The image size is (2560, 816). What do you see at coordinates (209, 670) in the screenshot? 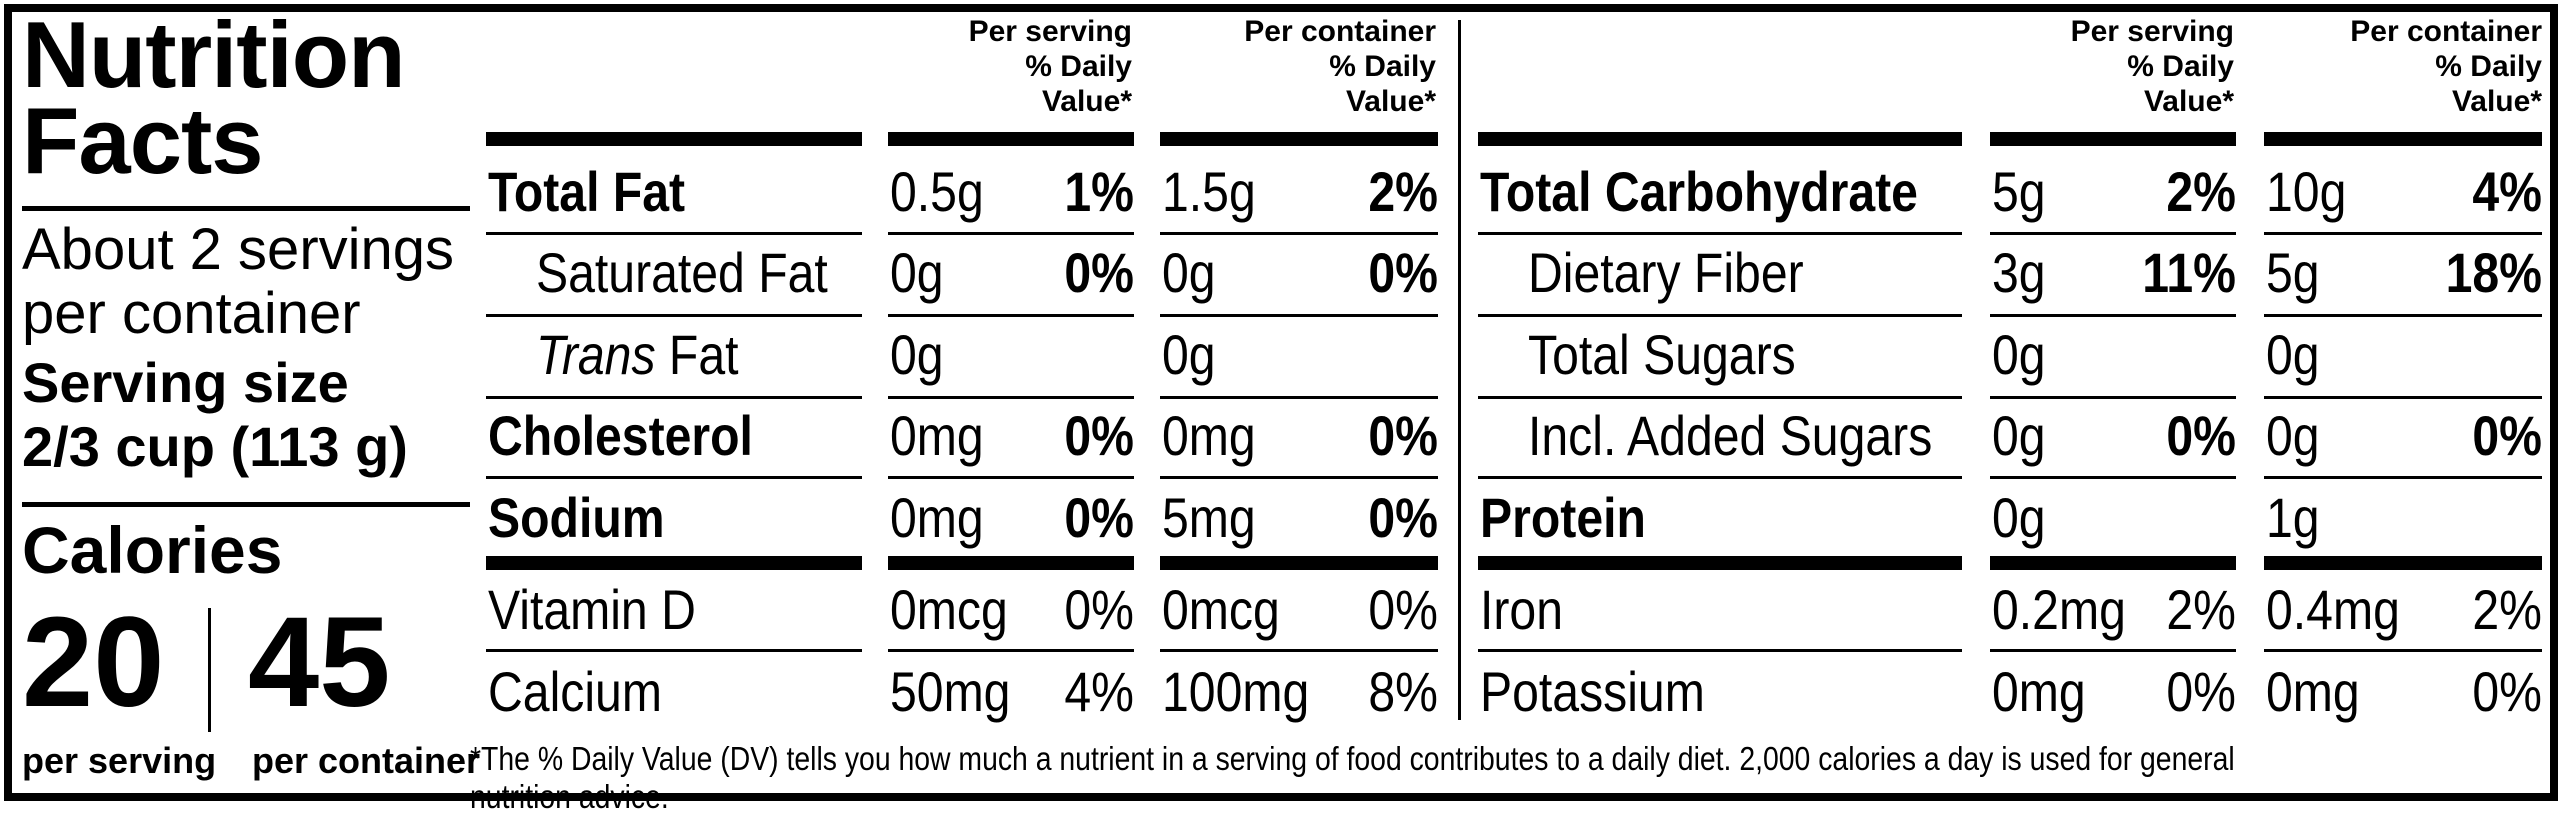
I see `calories-divider` at bounding box center [209, 670].